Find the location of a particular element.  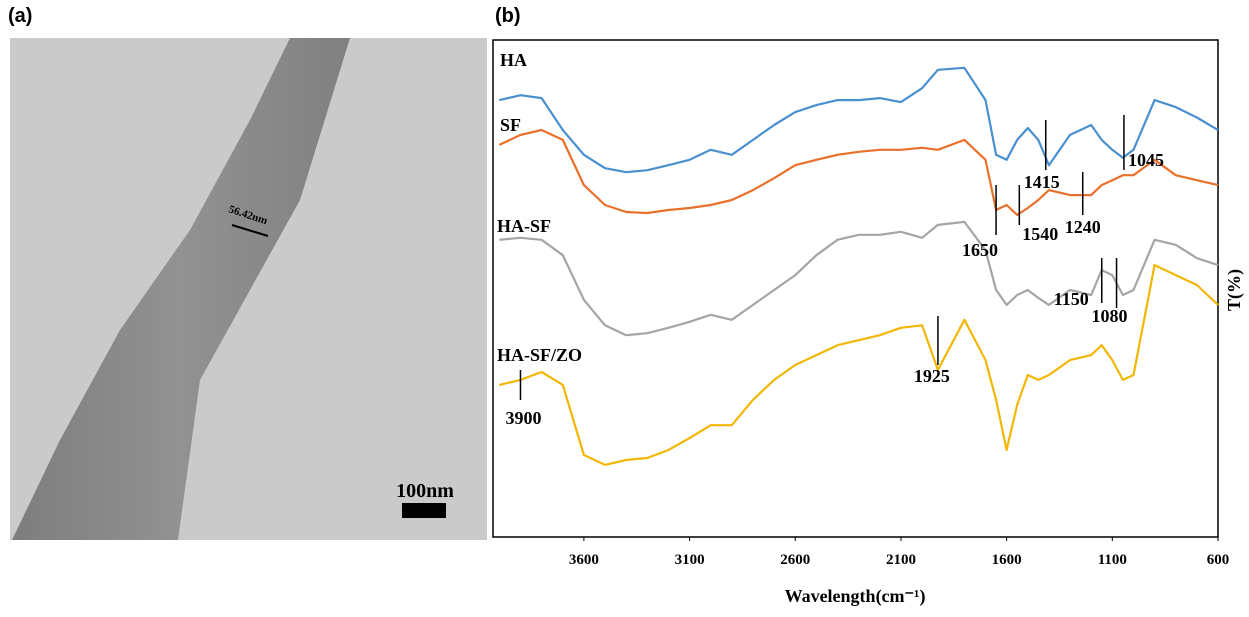

panel-label: (a) is located at coordinates (20, 16).